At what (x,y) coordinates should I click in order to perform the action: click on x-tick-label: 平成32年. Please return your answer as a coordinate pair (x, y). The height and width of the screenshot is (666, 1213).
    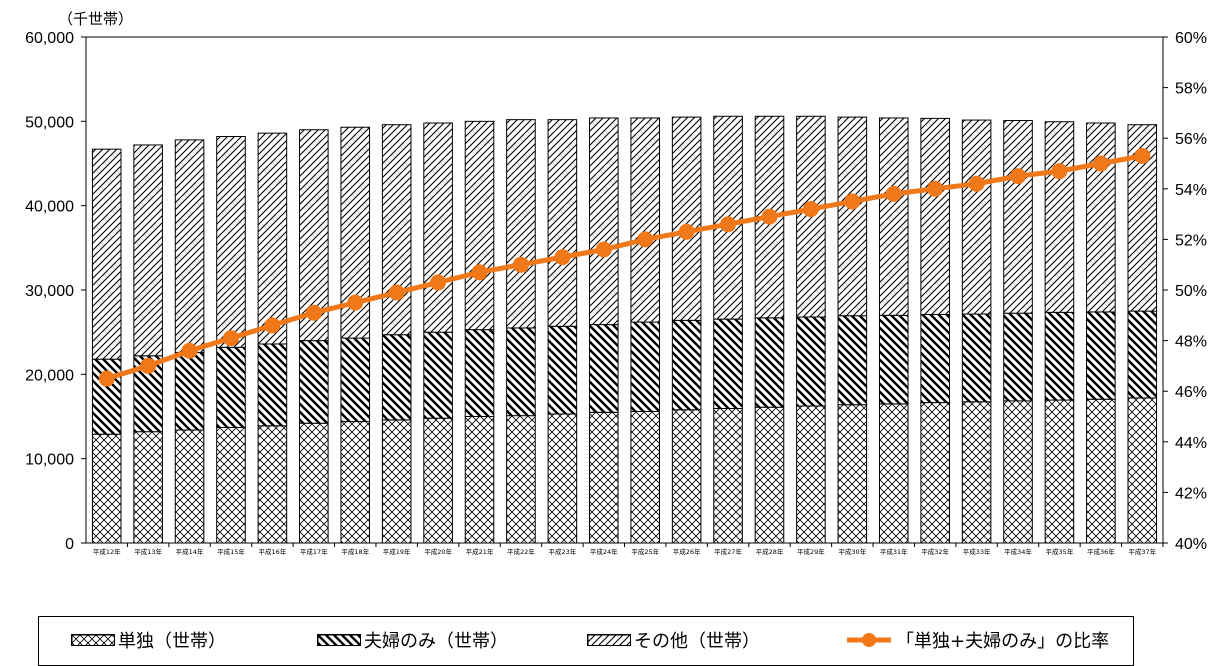
    Looking at the image, I should click on (935, 551).